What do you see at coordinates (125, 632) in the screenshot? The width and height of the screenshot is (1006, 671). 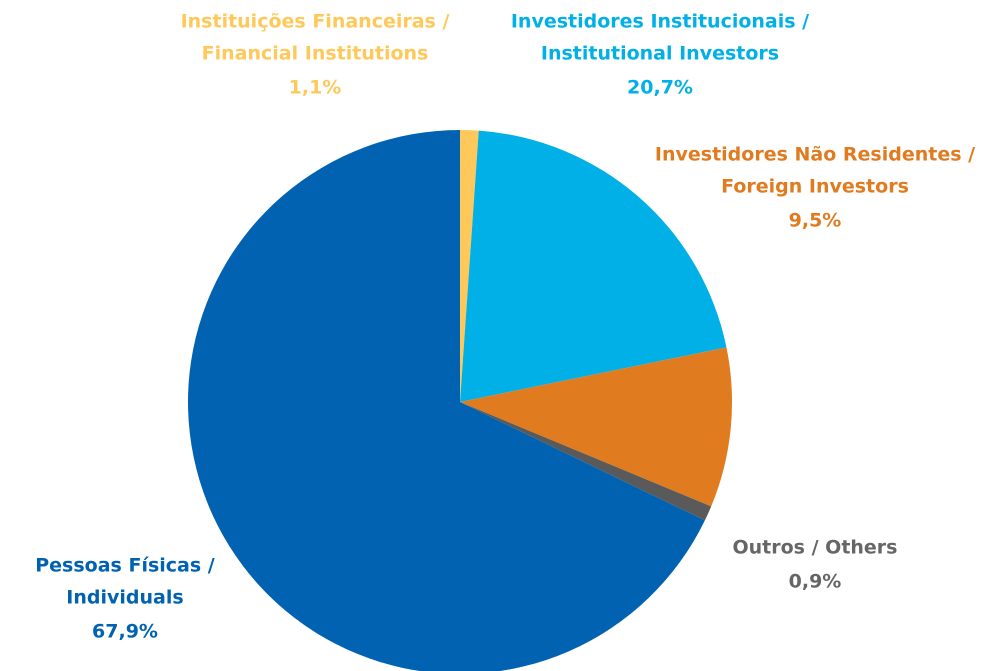 I see `value-label: 67,9%` at bounding box center [125, 632].